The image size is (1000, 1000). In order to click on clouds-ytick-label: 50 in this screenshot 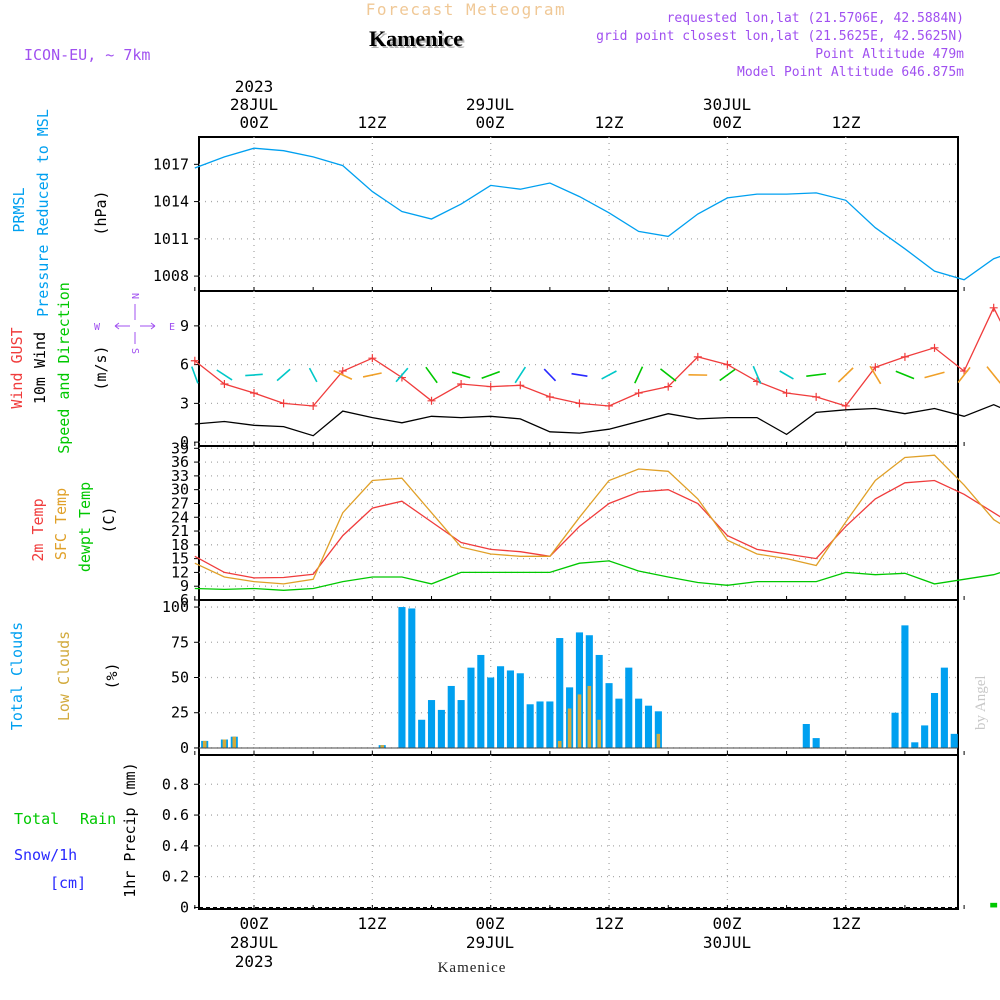, I will do `click(180, 678)`.